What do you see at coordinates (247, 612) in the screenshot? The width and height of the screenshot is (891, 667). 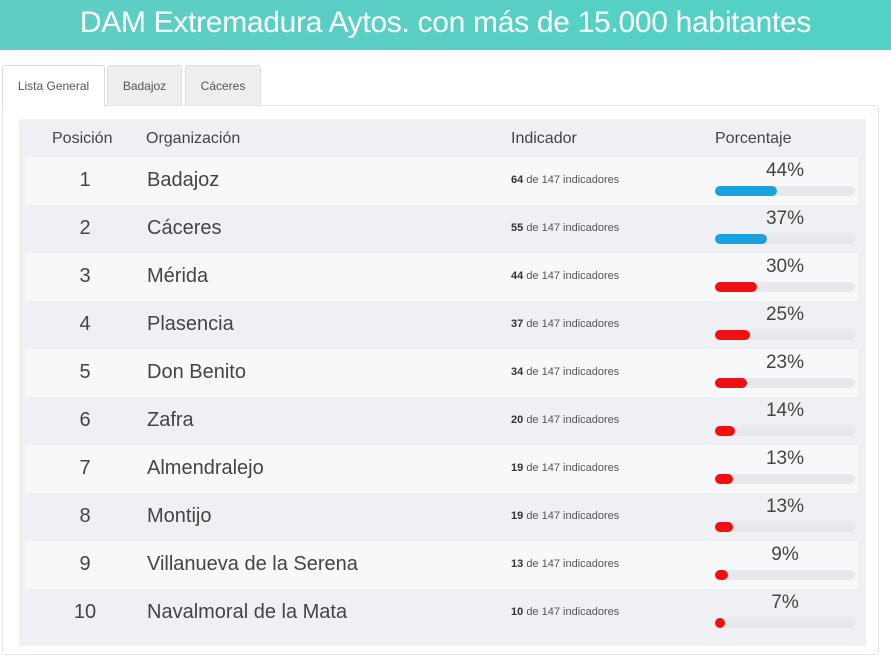 I see `row-organization: Navalmoral de la Mata` at bounding box center [247, 612].